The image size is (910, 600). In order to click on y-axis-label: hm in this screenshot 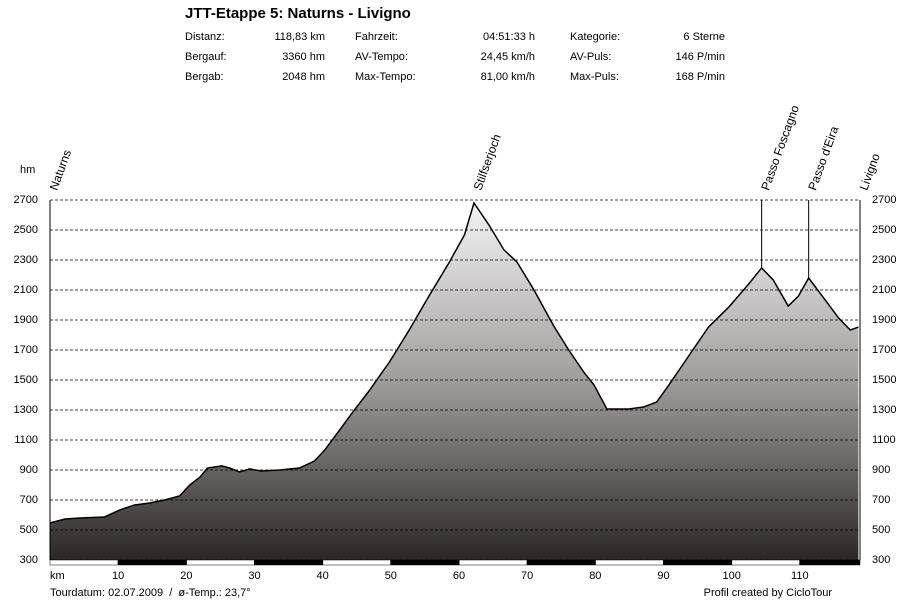, I will do `click(27, 170)`.